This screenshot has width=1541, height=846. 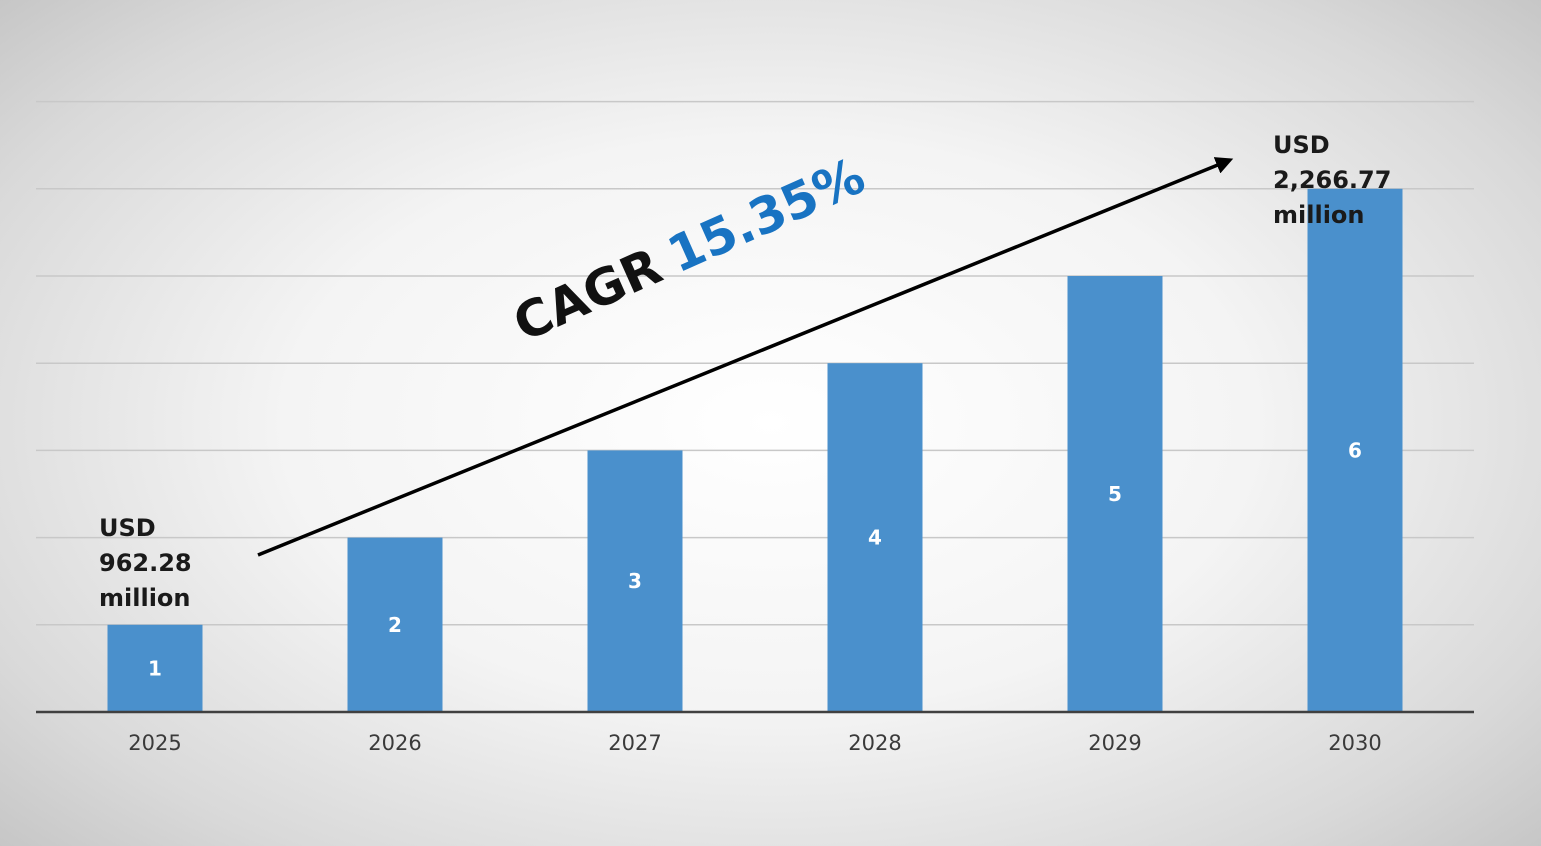 I want to click on bar-2028, so click(x=875, y=537).